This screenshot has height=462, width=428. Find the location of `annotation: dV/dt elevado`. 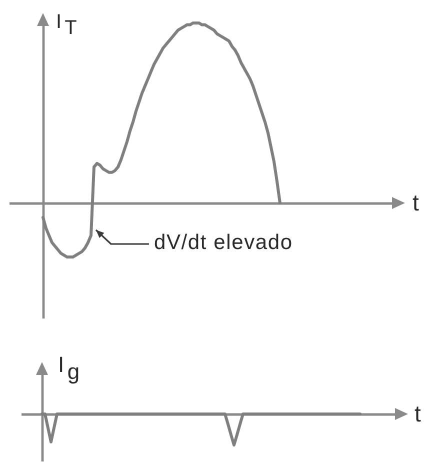

annotation: dV/dt elevado is located at coordinates (223, 242).